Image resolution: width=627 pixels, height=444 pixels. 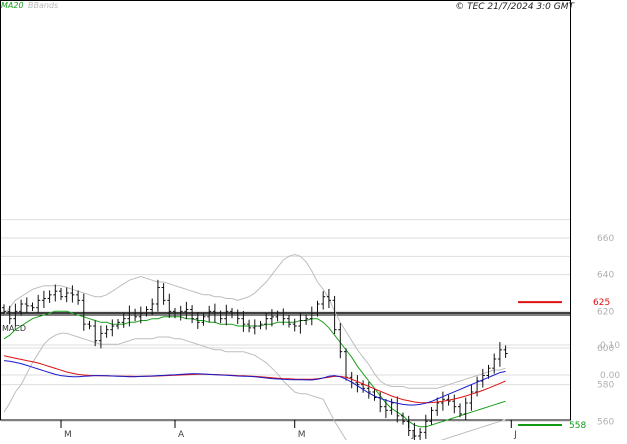 I want to click on macd-tick-label: 0.00, so click(x=610, y=376).